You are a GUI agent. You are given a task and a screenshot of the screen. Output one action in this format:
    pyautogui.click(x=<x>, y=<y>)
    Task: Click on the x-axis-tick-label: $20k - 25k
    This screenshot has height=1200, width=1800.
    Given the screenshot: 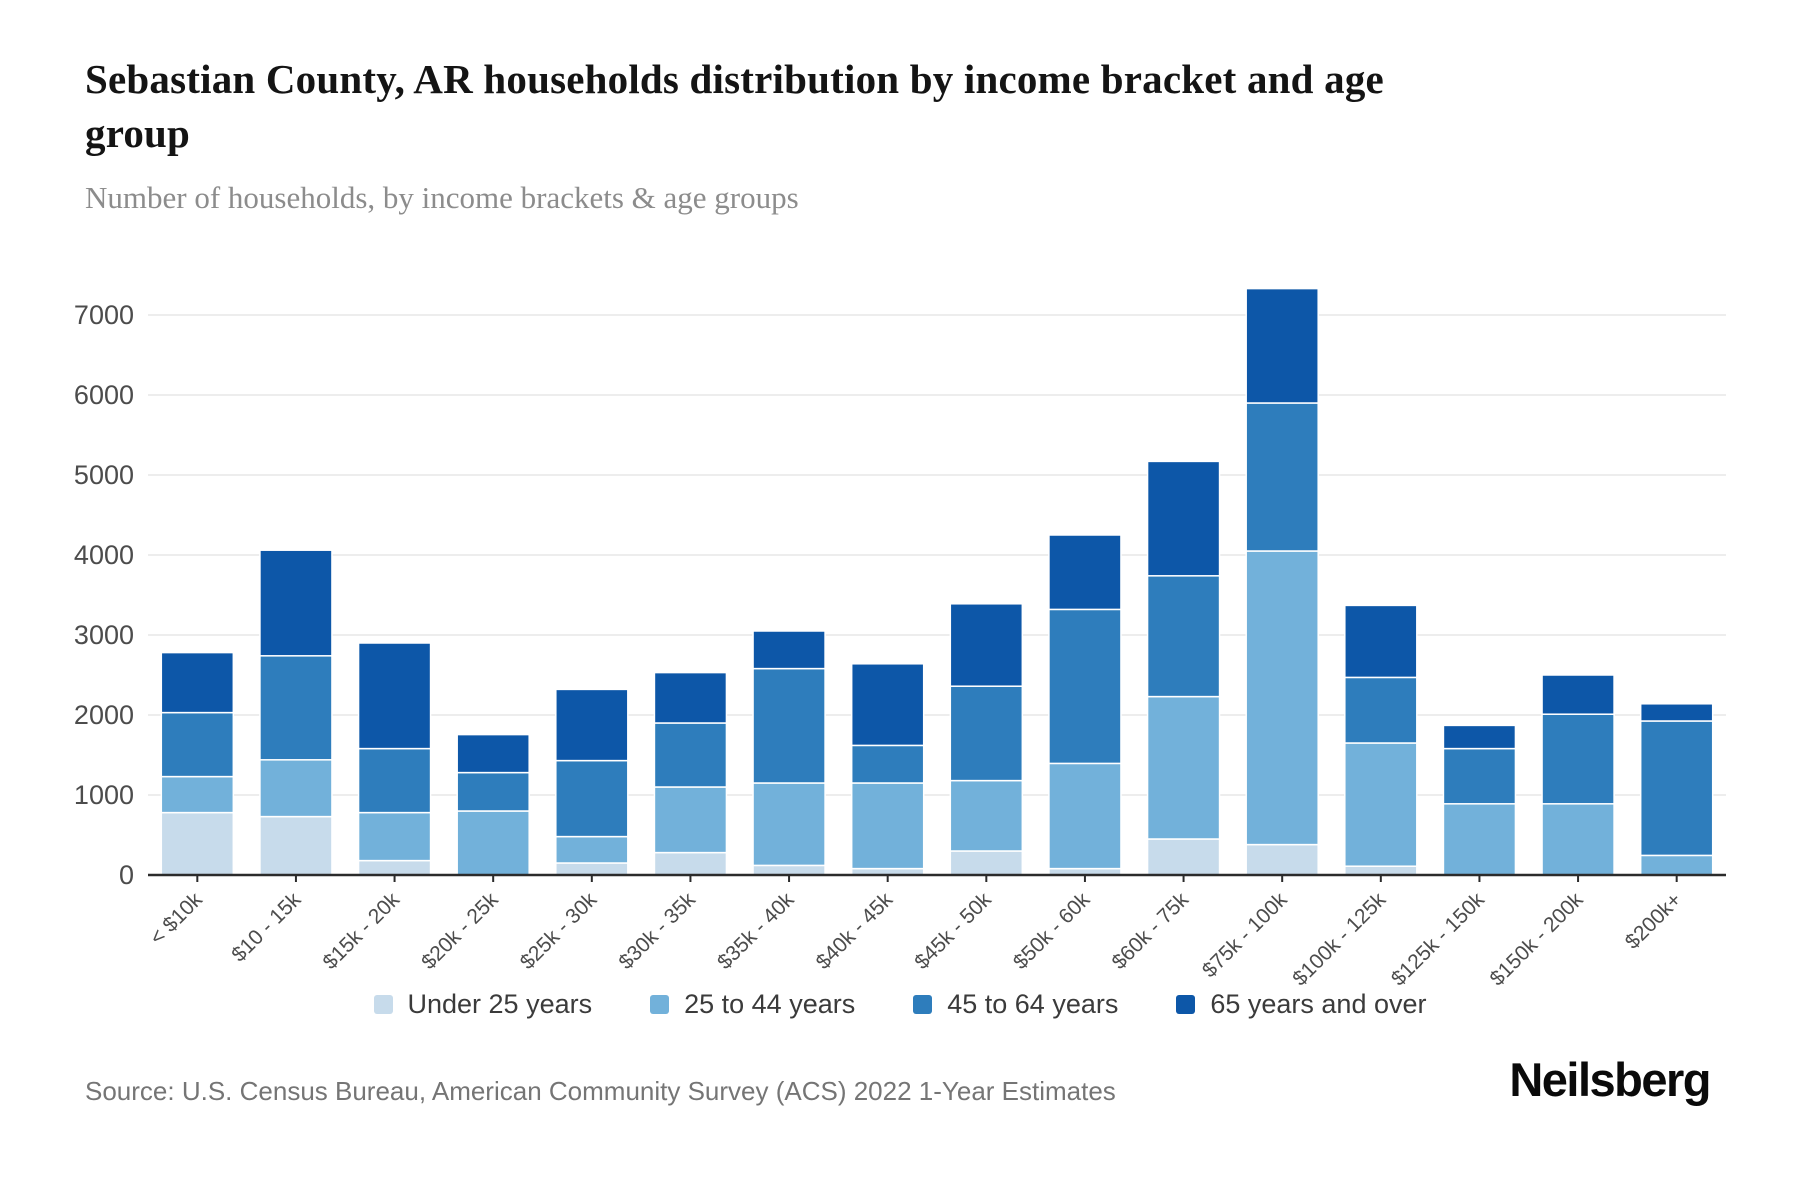 What is the action you would take?
    pyautogui.click(x=460, y=931)
    